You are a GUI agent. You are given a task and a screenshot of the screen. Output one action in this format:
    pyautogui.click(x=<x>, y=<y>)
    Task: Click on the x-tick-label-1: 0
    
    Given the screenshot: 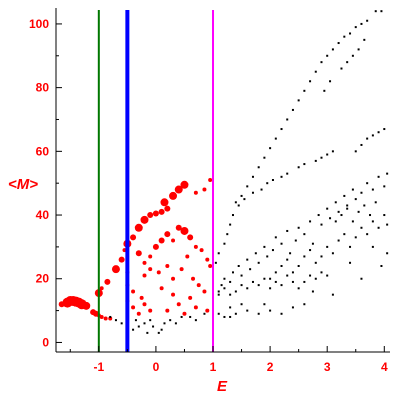 What is the action you would take?
    pyautogui.click(x=156, y=367)
    